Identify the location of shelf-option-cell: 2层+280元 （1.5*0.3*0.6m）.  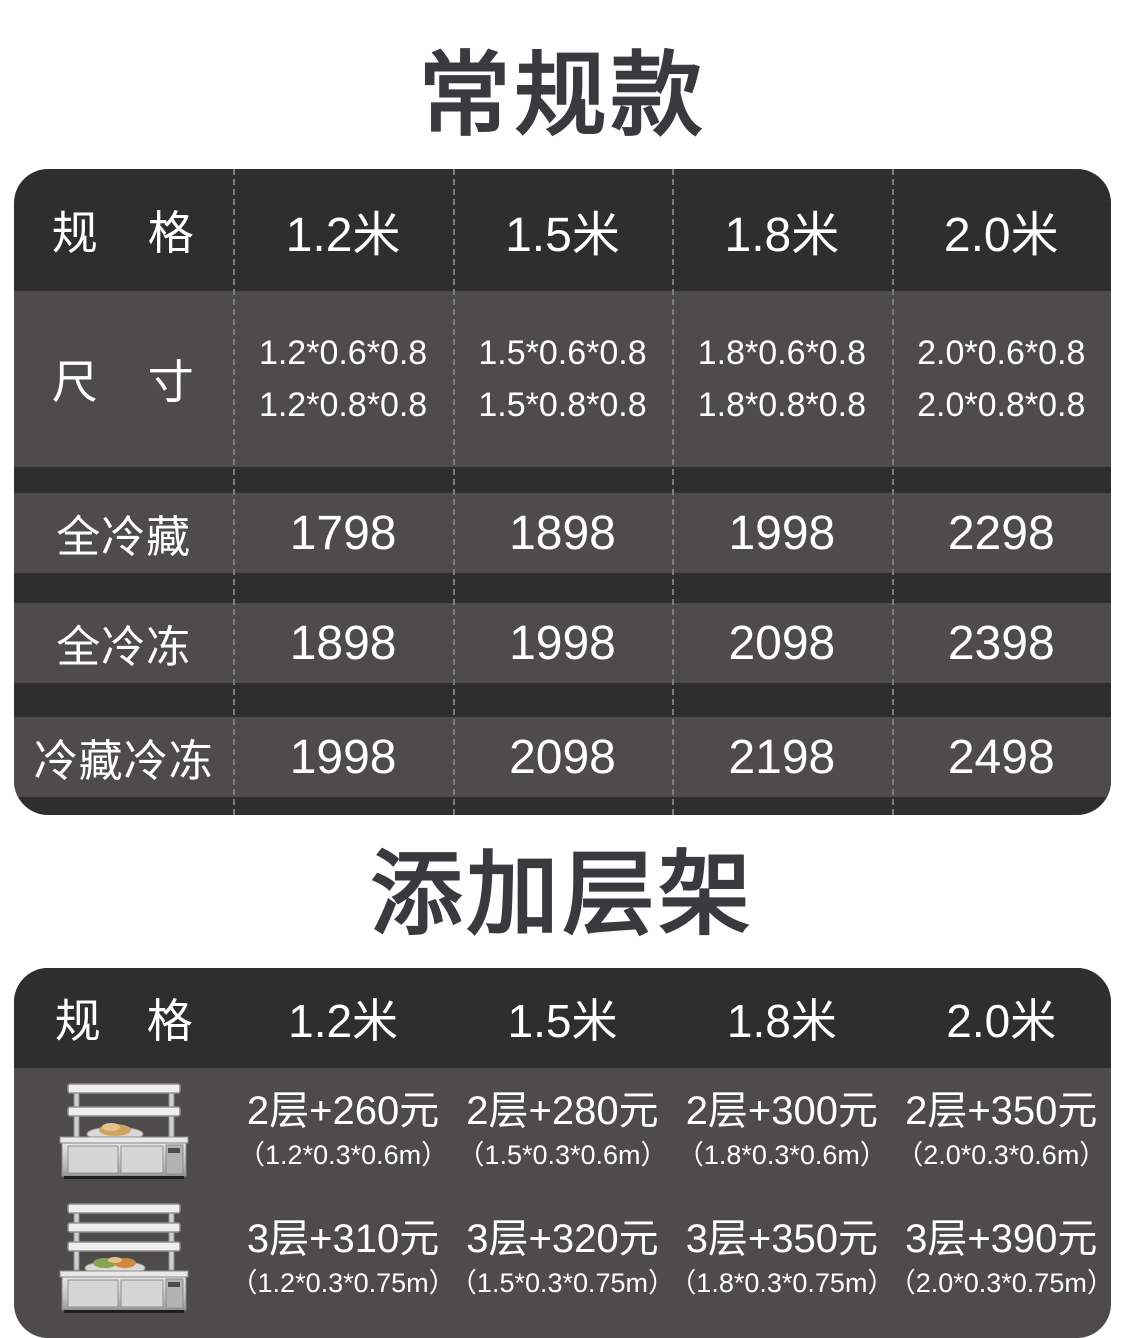
(562, 1130).